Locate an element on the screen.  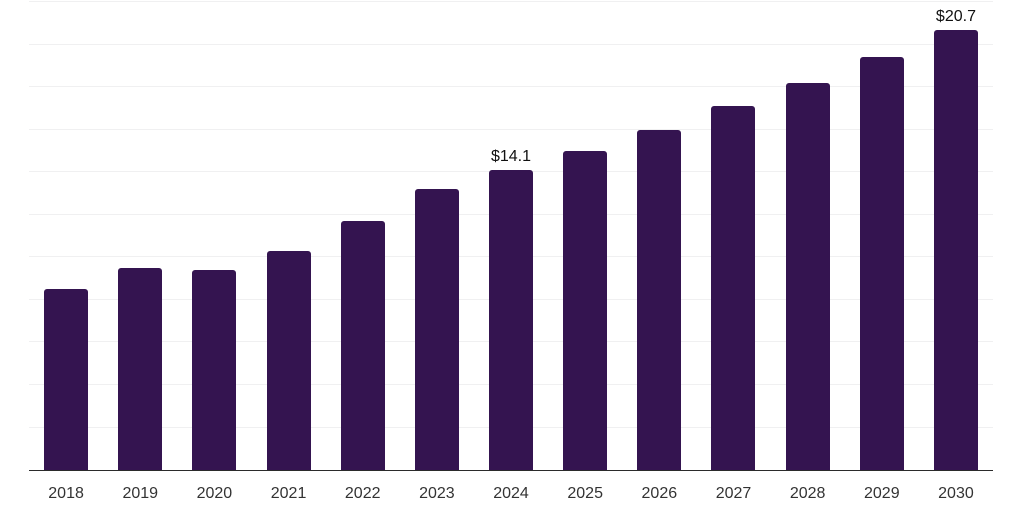
x-axis-label: 2025 is located at coordinates (585, 493).